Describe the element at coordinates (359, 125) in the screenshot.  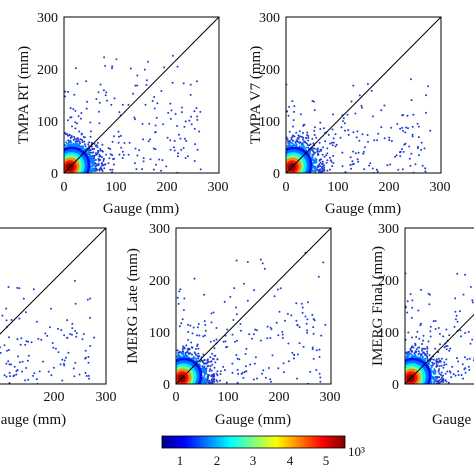
I see `panel-tmpa-v7-points` at that location.